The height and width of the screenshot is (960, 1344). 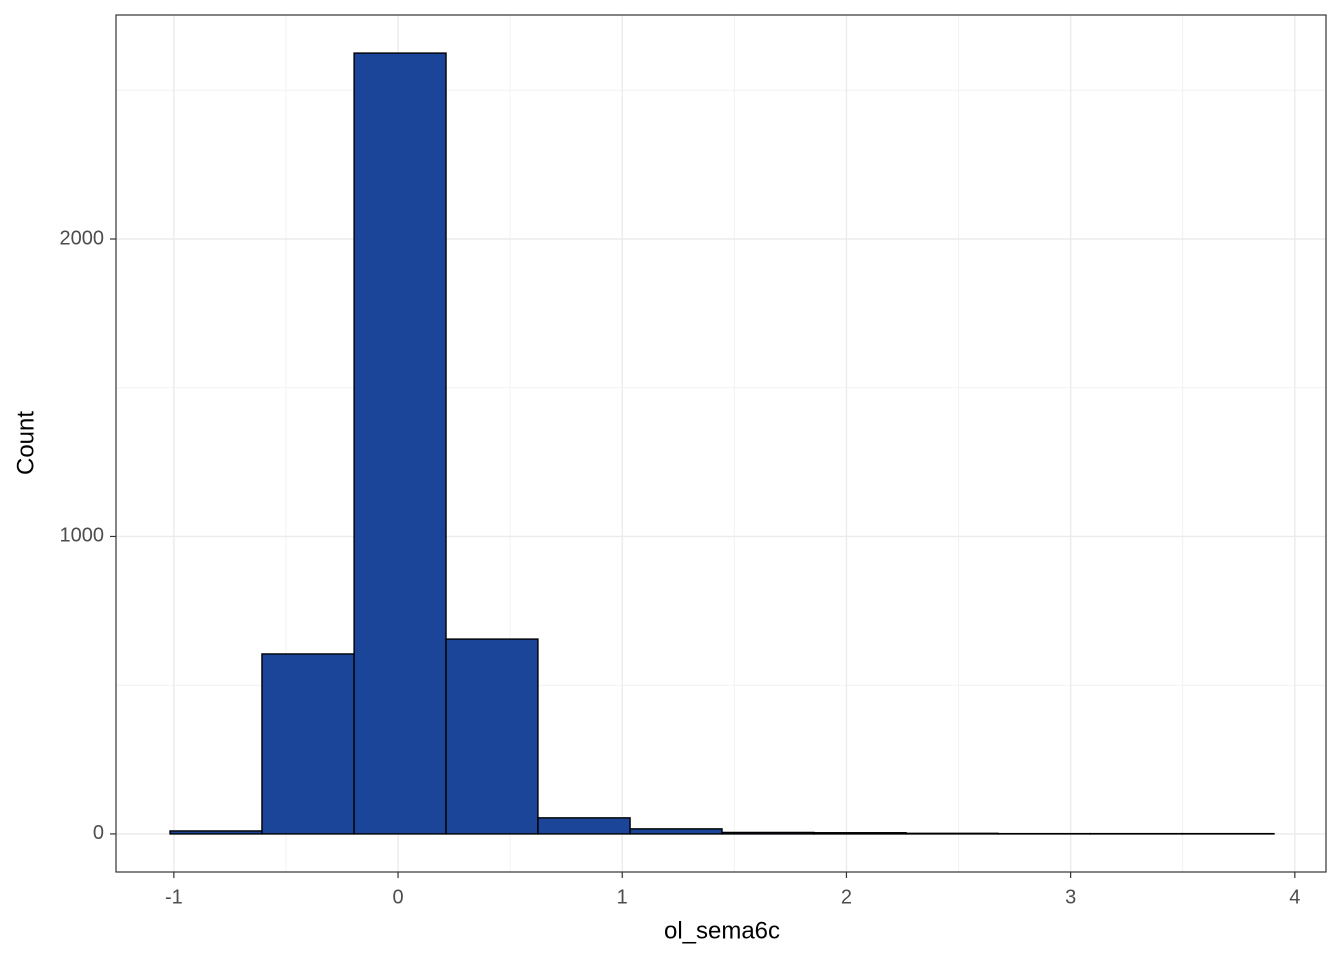 I want to click on y-axis-title: Count, so click(x=25, y=443).